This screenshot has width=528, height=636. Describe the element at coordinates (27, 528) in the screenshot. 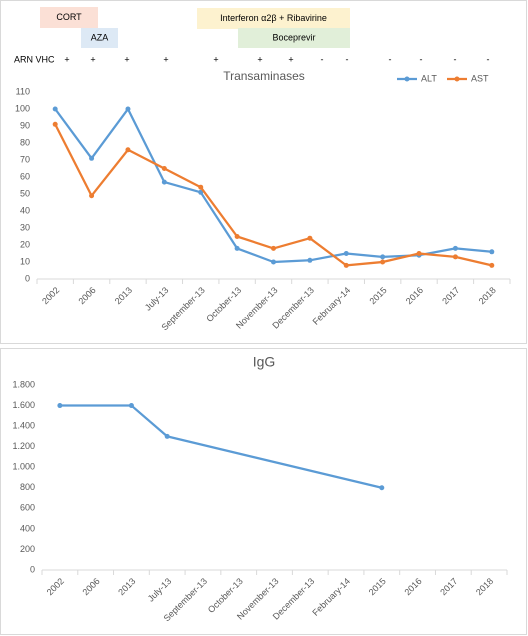

I see `y-tick-label: 400` at that location.